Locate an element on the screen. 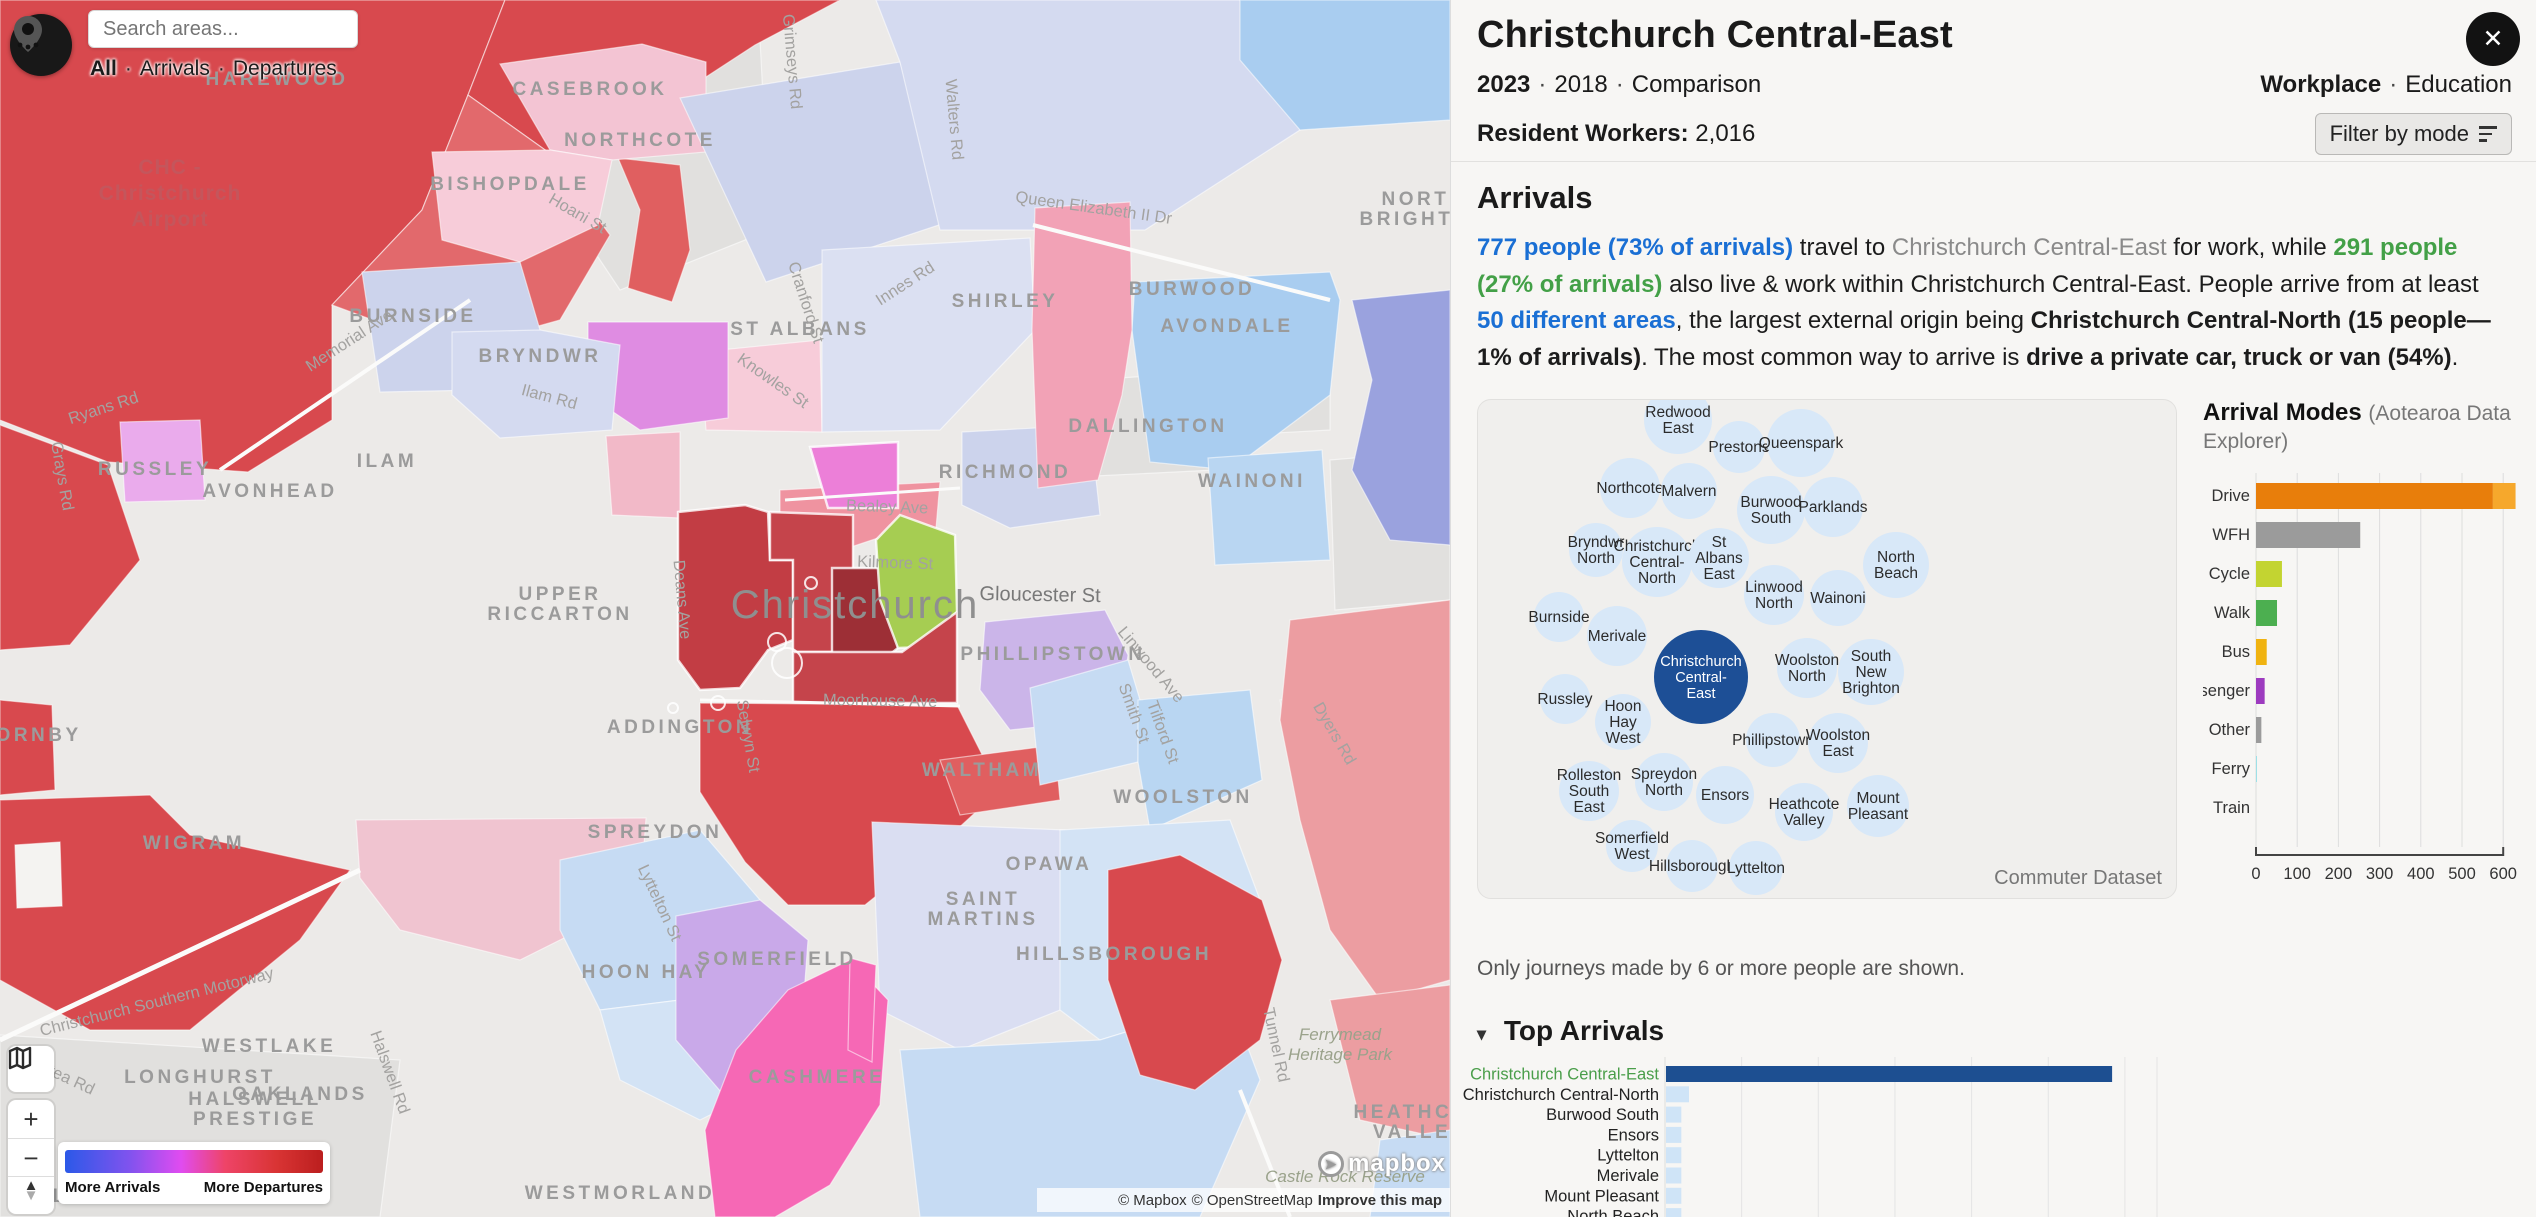 The image size is (2536, 1217). filter-by-mode-button: Filter by mode is located at coordinates (2413, 134).